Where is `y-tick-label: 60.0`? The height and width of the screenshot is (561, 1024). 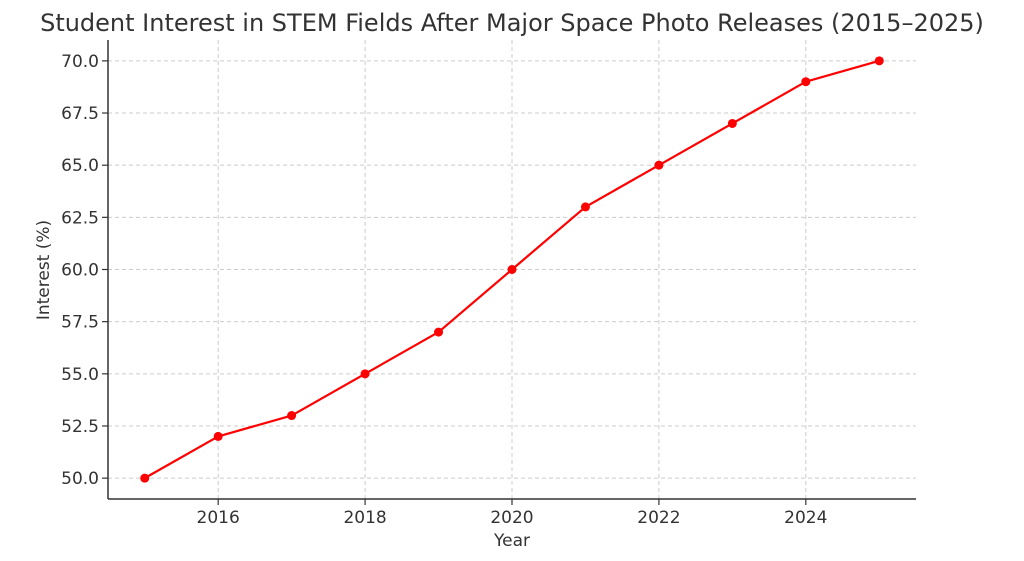
y-tick-label: 60.0 is located at coordinates (80, 271).